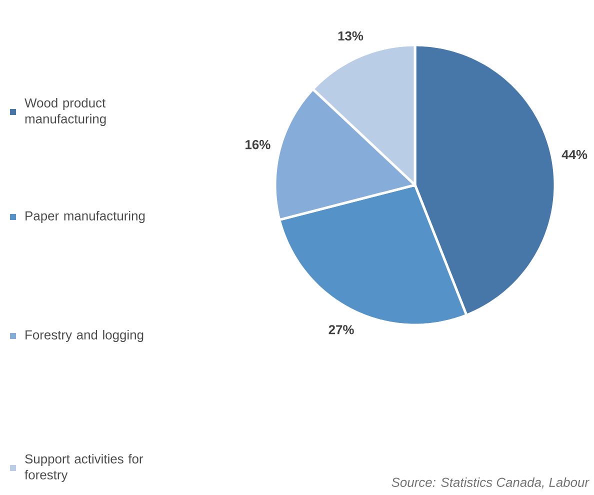 This screenshot has width=594, height=495. What do you see at coordinates (84, 468) in the screenshot?
I see `legend-label: Support activities for forestry` at bounding box center [84, 468].